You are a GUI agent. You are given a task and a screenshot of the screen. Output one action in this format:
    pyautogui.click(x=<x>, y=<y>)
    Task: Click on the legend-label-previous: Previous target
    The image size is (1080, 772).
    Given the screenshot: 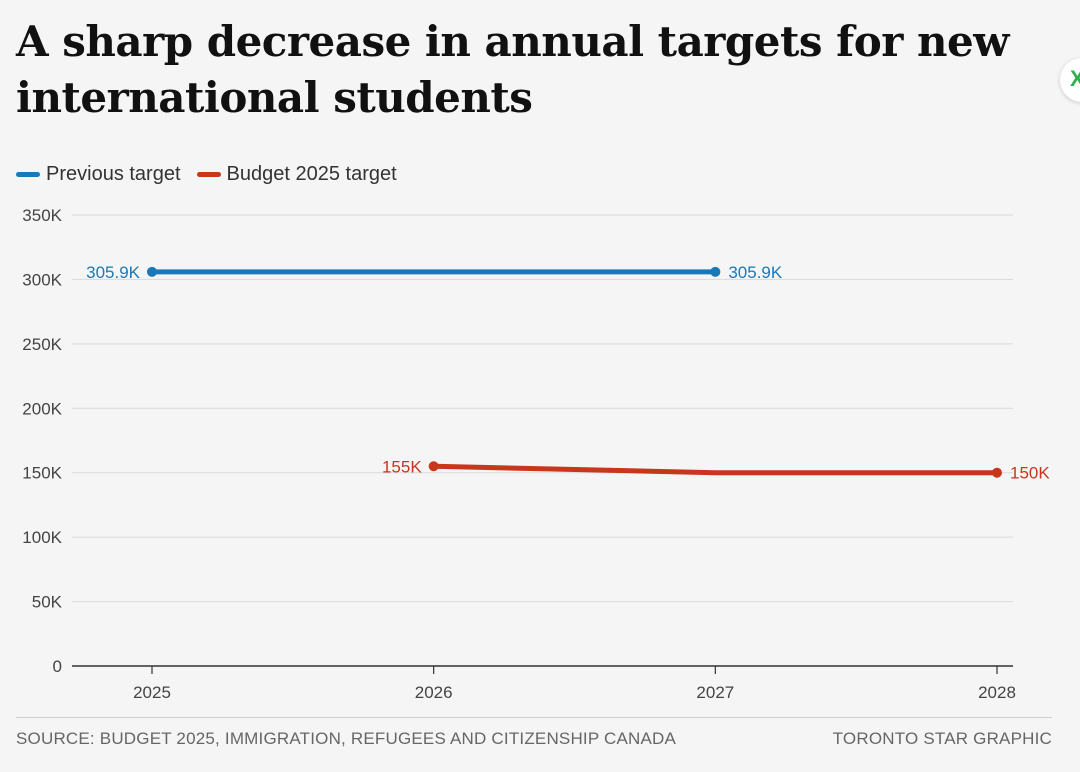 What is the action you would take?
    pyautogui.click(x=113, y=173)
    